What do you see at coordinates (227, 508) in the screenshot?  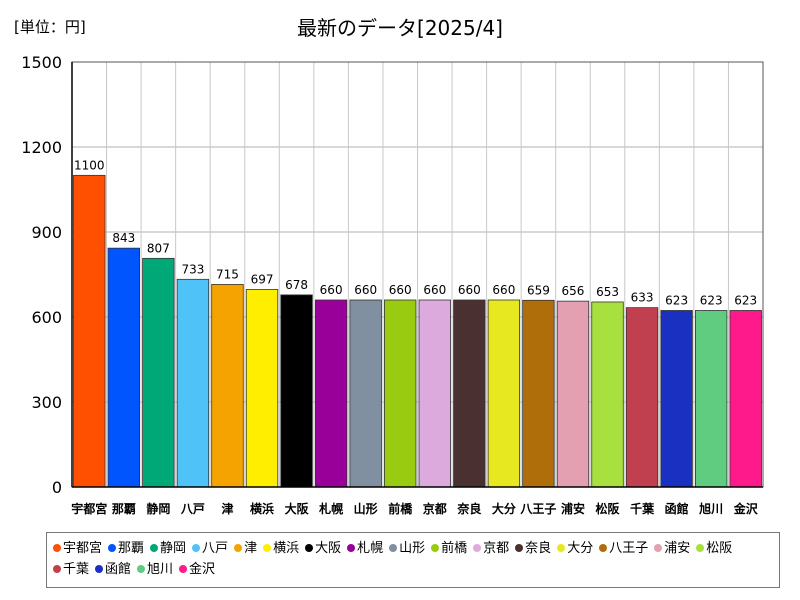 I see `x-tick-label: 津` at bounding box center [227, 508].